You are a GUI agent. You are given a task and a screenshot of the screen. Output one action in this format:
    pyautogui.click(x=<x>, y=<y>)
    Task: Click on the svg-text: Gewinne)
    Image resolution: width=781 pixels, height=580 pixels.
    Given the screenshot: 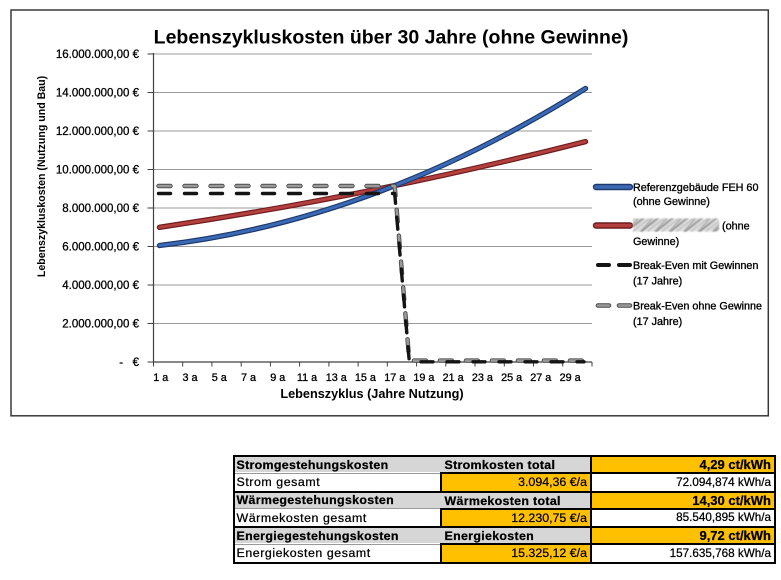 What is the action you would take?
    pyautogui.click(x=656, y=242)
    